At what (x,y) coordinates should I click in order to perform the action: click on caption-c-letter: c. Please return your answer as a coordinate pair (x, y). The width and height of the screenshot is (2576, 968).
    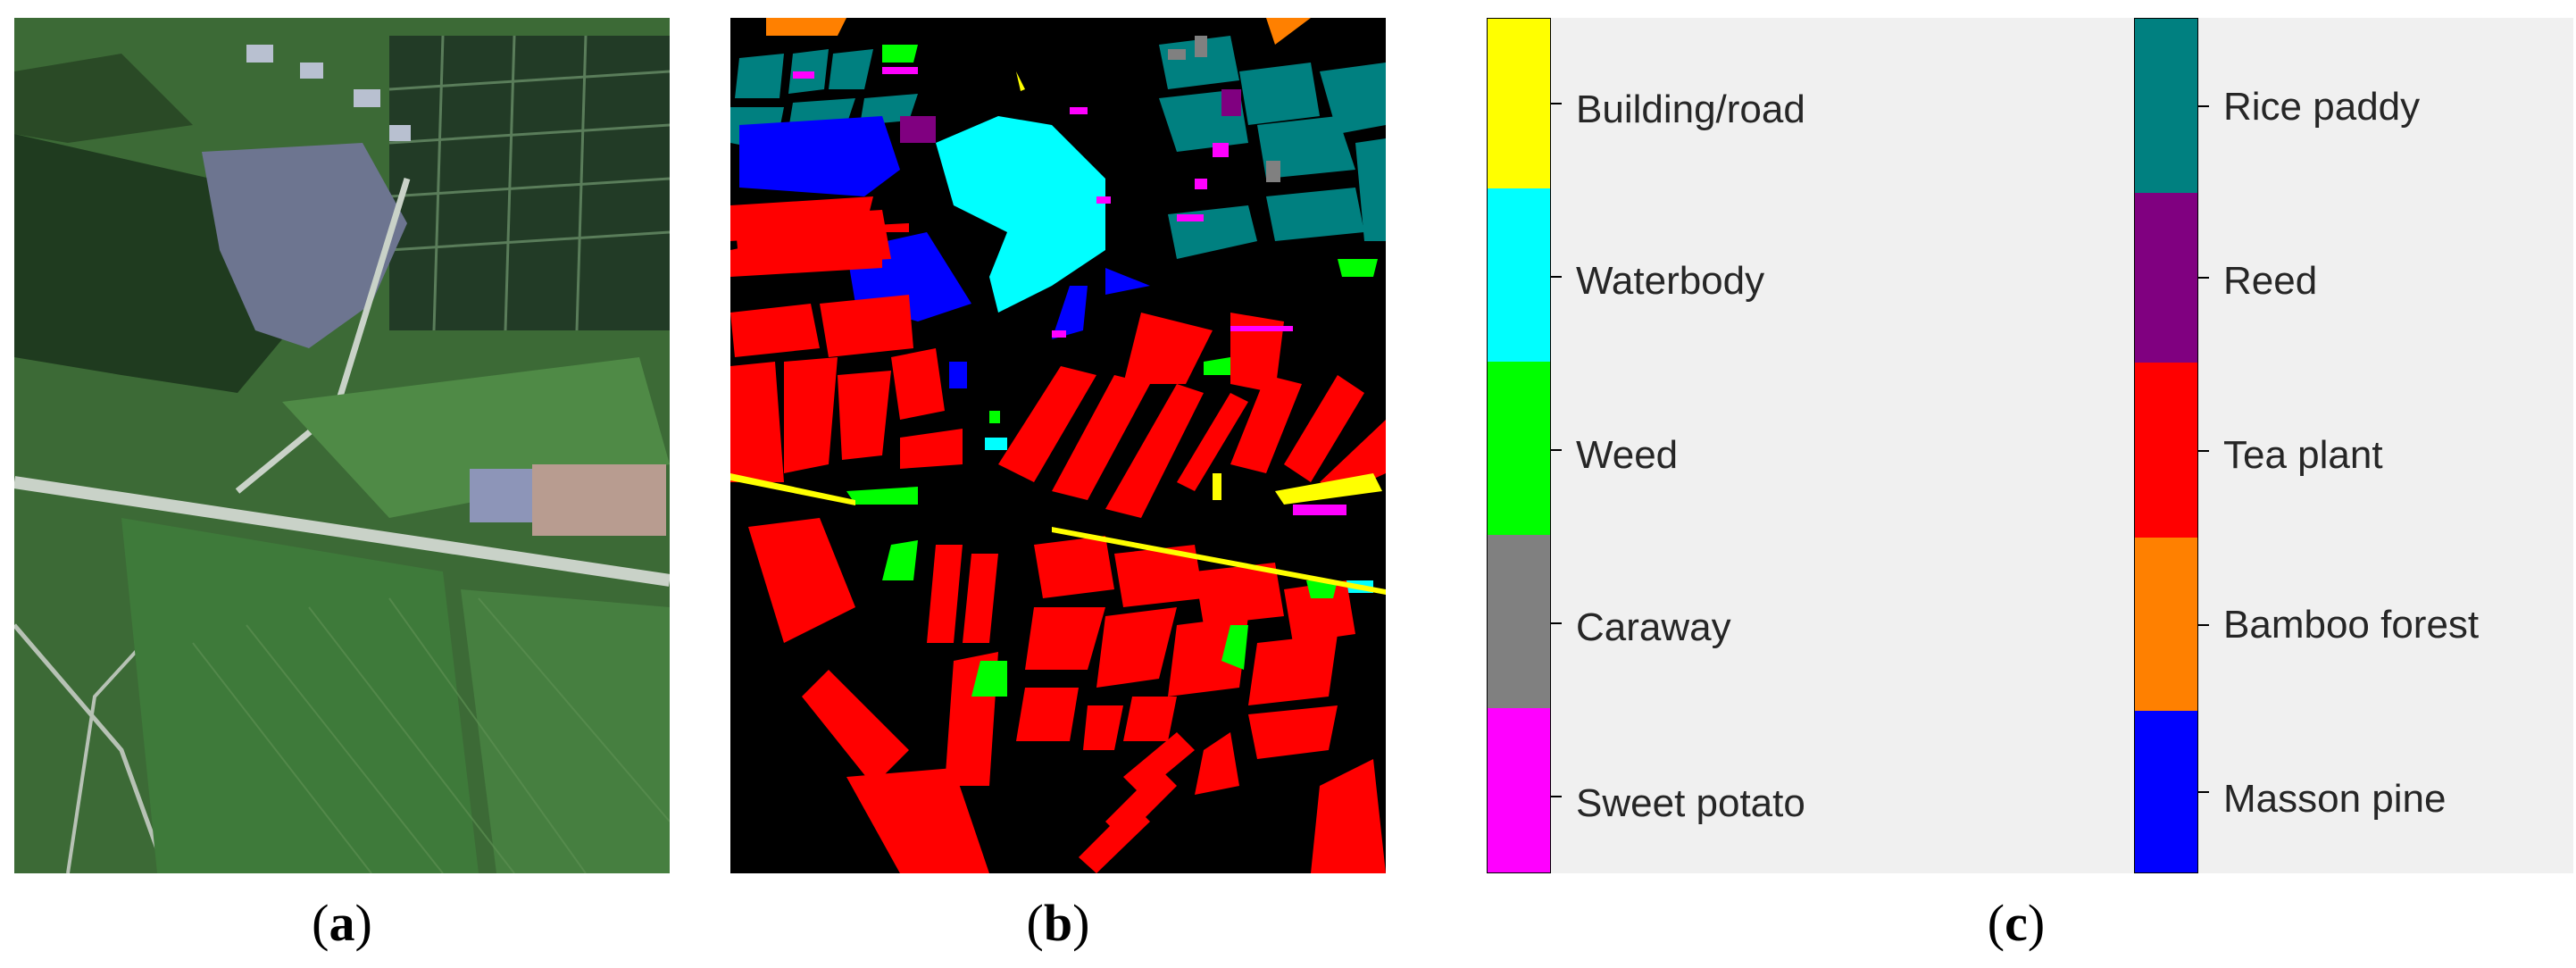
    Looking at the image, I should click on (2016, 923).